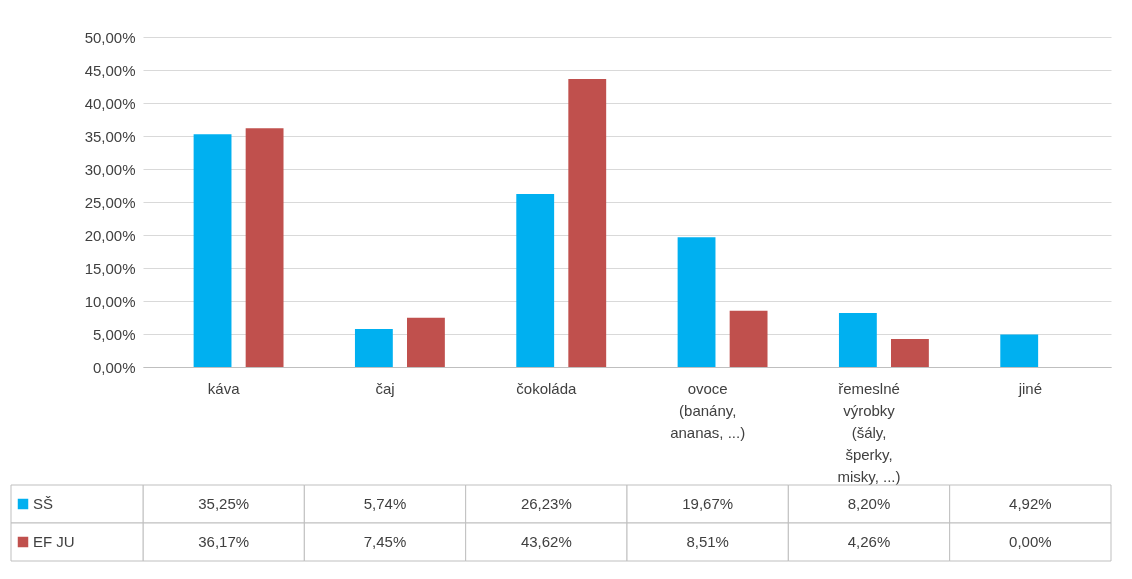 The width and height of the screenshot is (1132, 579). I want to click on y-tick-label: 40,00%, so click(110, 103).